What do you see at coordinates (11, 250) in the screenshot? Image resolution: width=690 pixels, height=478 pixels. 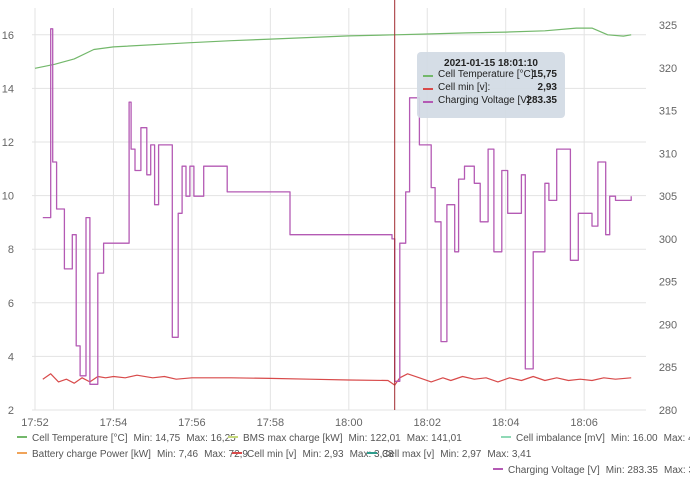 I see `y-left-tick-label: 8` at bounding box center [11, 250].